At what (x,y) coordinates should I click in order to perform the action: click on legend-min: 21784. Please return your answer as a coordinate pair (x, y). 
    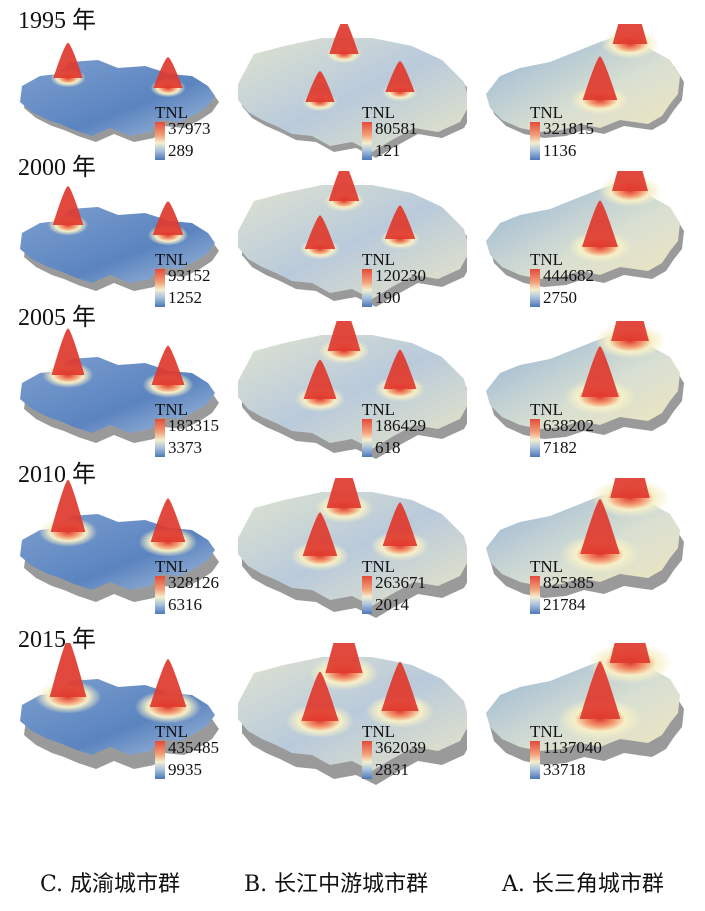
    Looking at the image, I should click on (564, 604).